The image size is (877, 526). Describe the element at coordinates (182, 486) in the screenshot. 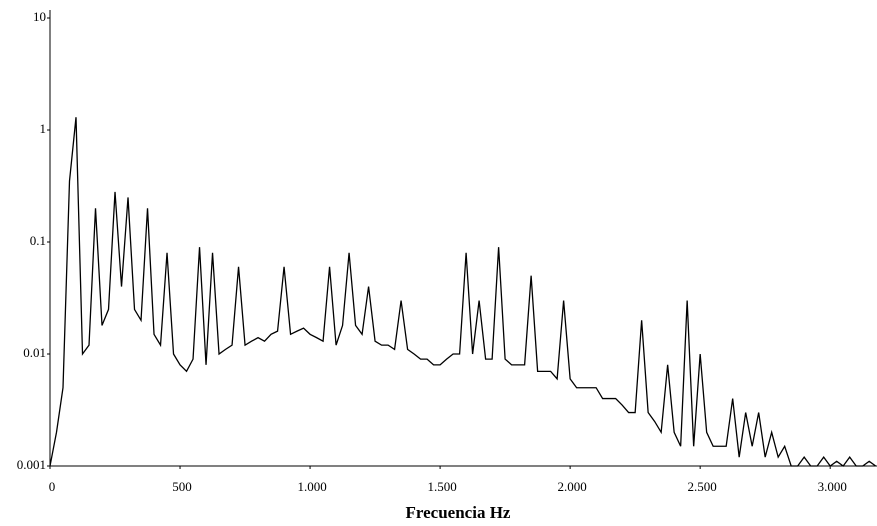

I see `x-tick-label: 500` at that location.